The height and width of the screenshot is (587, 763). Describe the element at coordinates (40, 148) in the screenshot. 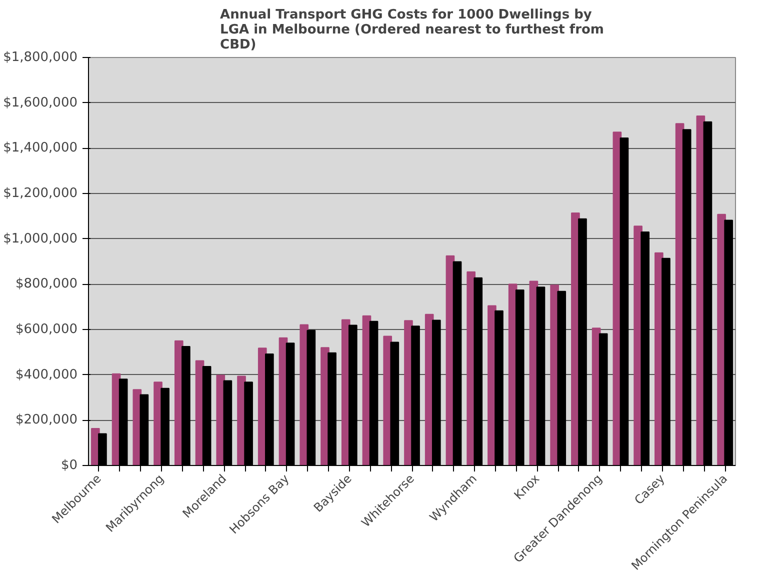

I see `y-tick-label: $1,400,000` at that location.